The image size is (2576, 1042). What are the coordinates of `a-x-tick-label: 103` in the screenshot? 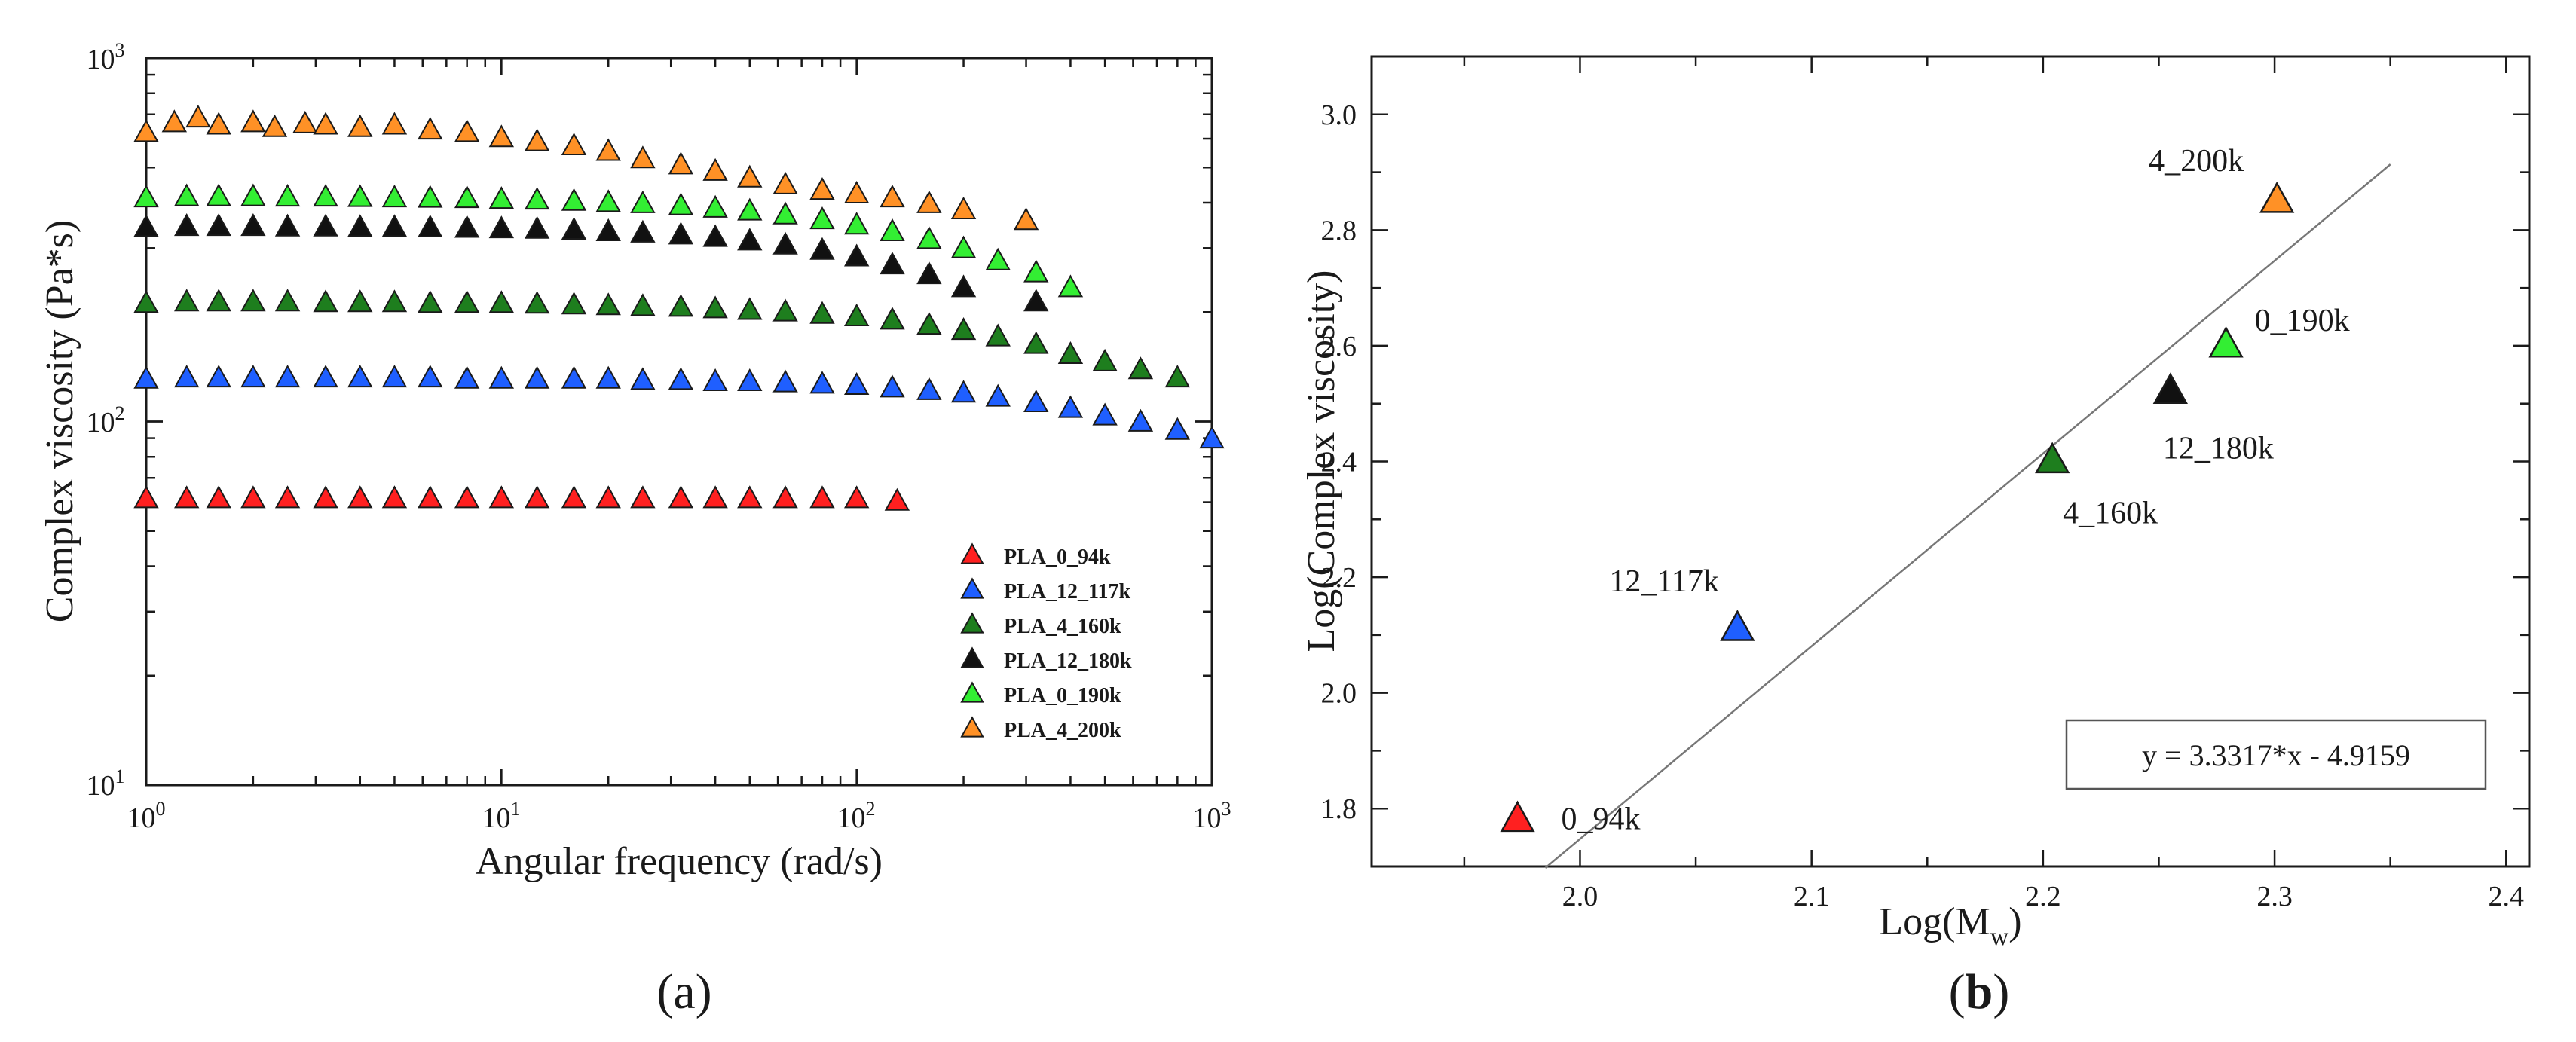 It's located at (1212, 816).